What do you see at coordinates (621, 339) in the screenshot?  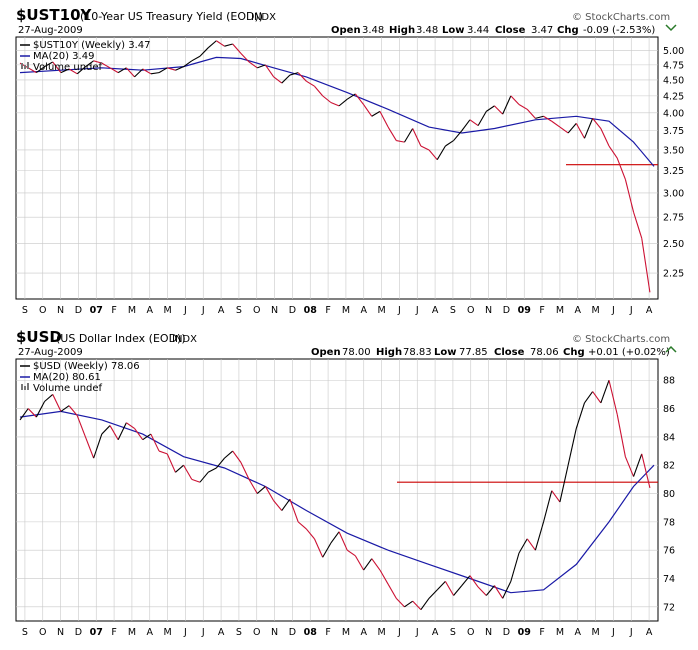 I see `watermark-bottom: © StockCharts.com` at bounding box center [621, 339].